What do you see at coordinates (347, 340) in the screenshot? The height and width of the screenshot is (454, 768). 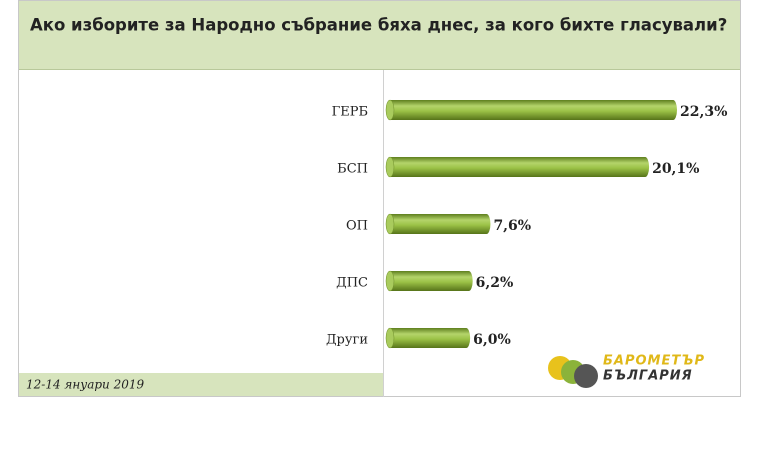 I see `category-label: Други` at bounding box center [347, 340].